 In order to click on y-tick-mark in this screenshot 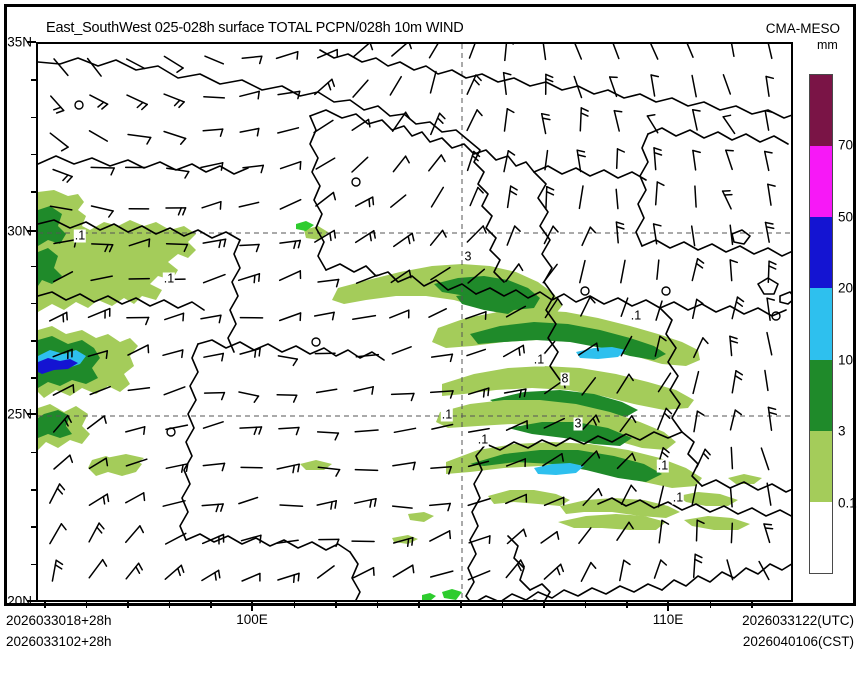, I will do `click(31, 601)`.